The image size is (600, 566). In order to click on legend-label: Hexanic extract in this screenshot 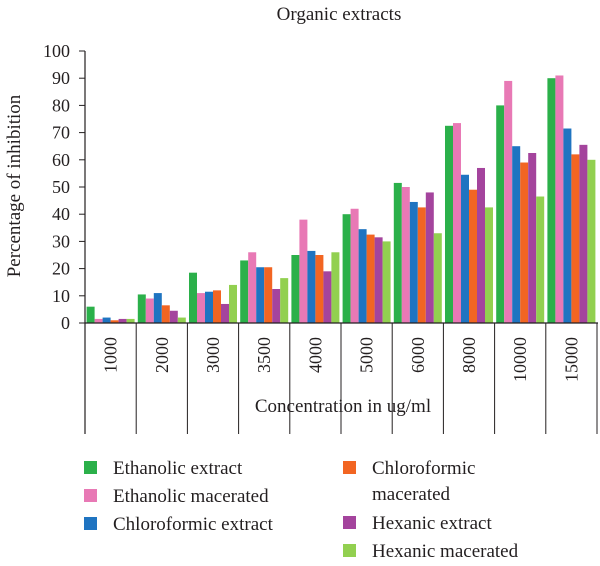, I will do `click(432, 523)`.